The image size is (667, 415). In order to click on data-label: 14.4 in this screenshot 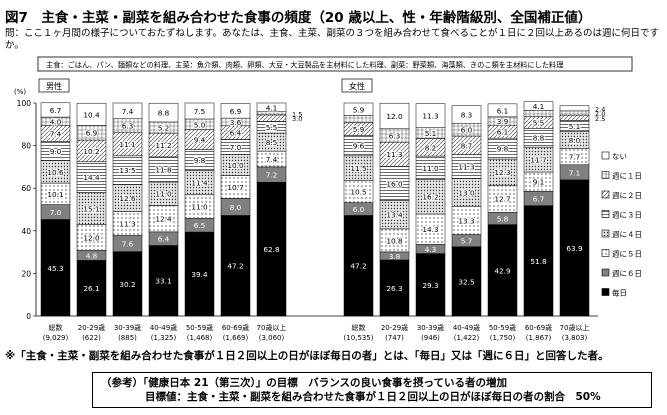, I will do `click(91, 177)`.